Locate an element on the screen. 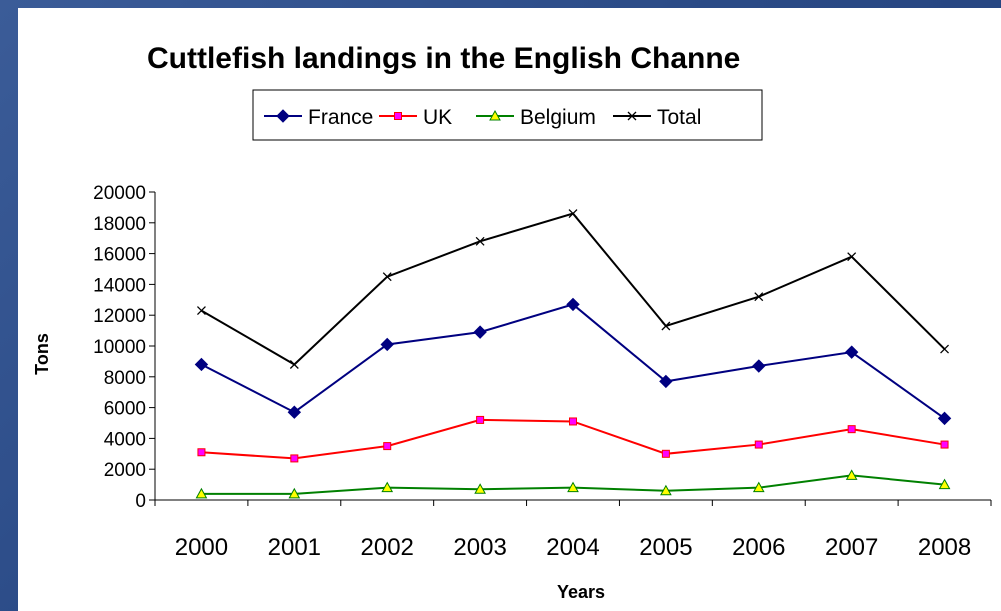 This screenshot has width=1001, height=611. y-tick-label: 4000 is located at coordinates (125, 439).